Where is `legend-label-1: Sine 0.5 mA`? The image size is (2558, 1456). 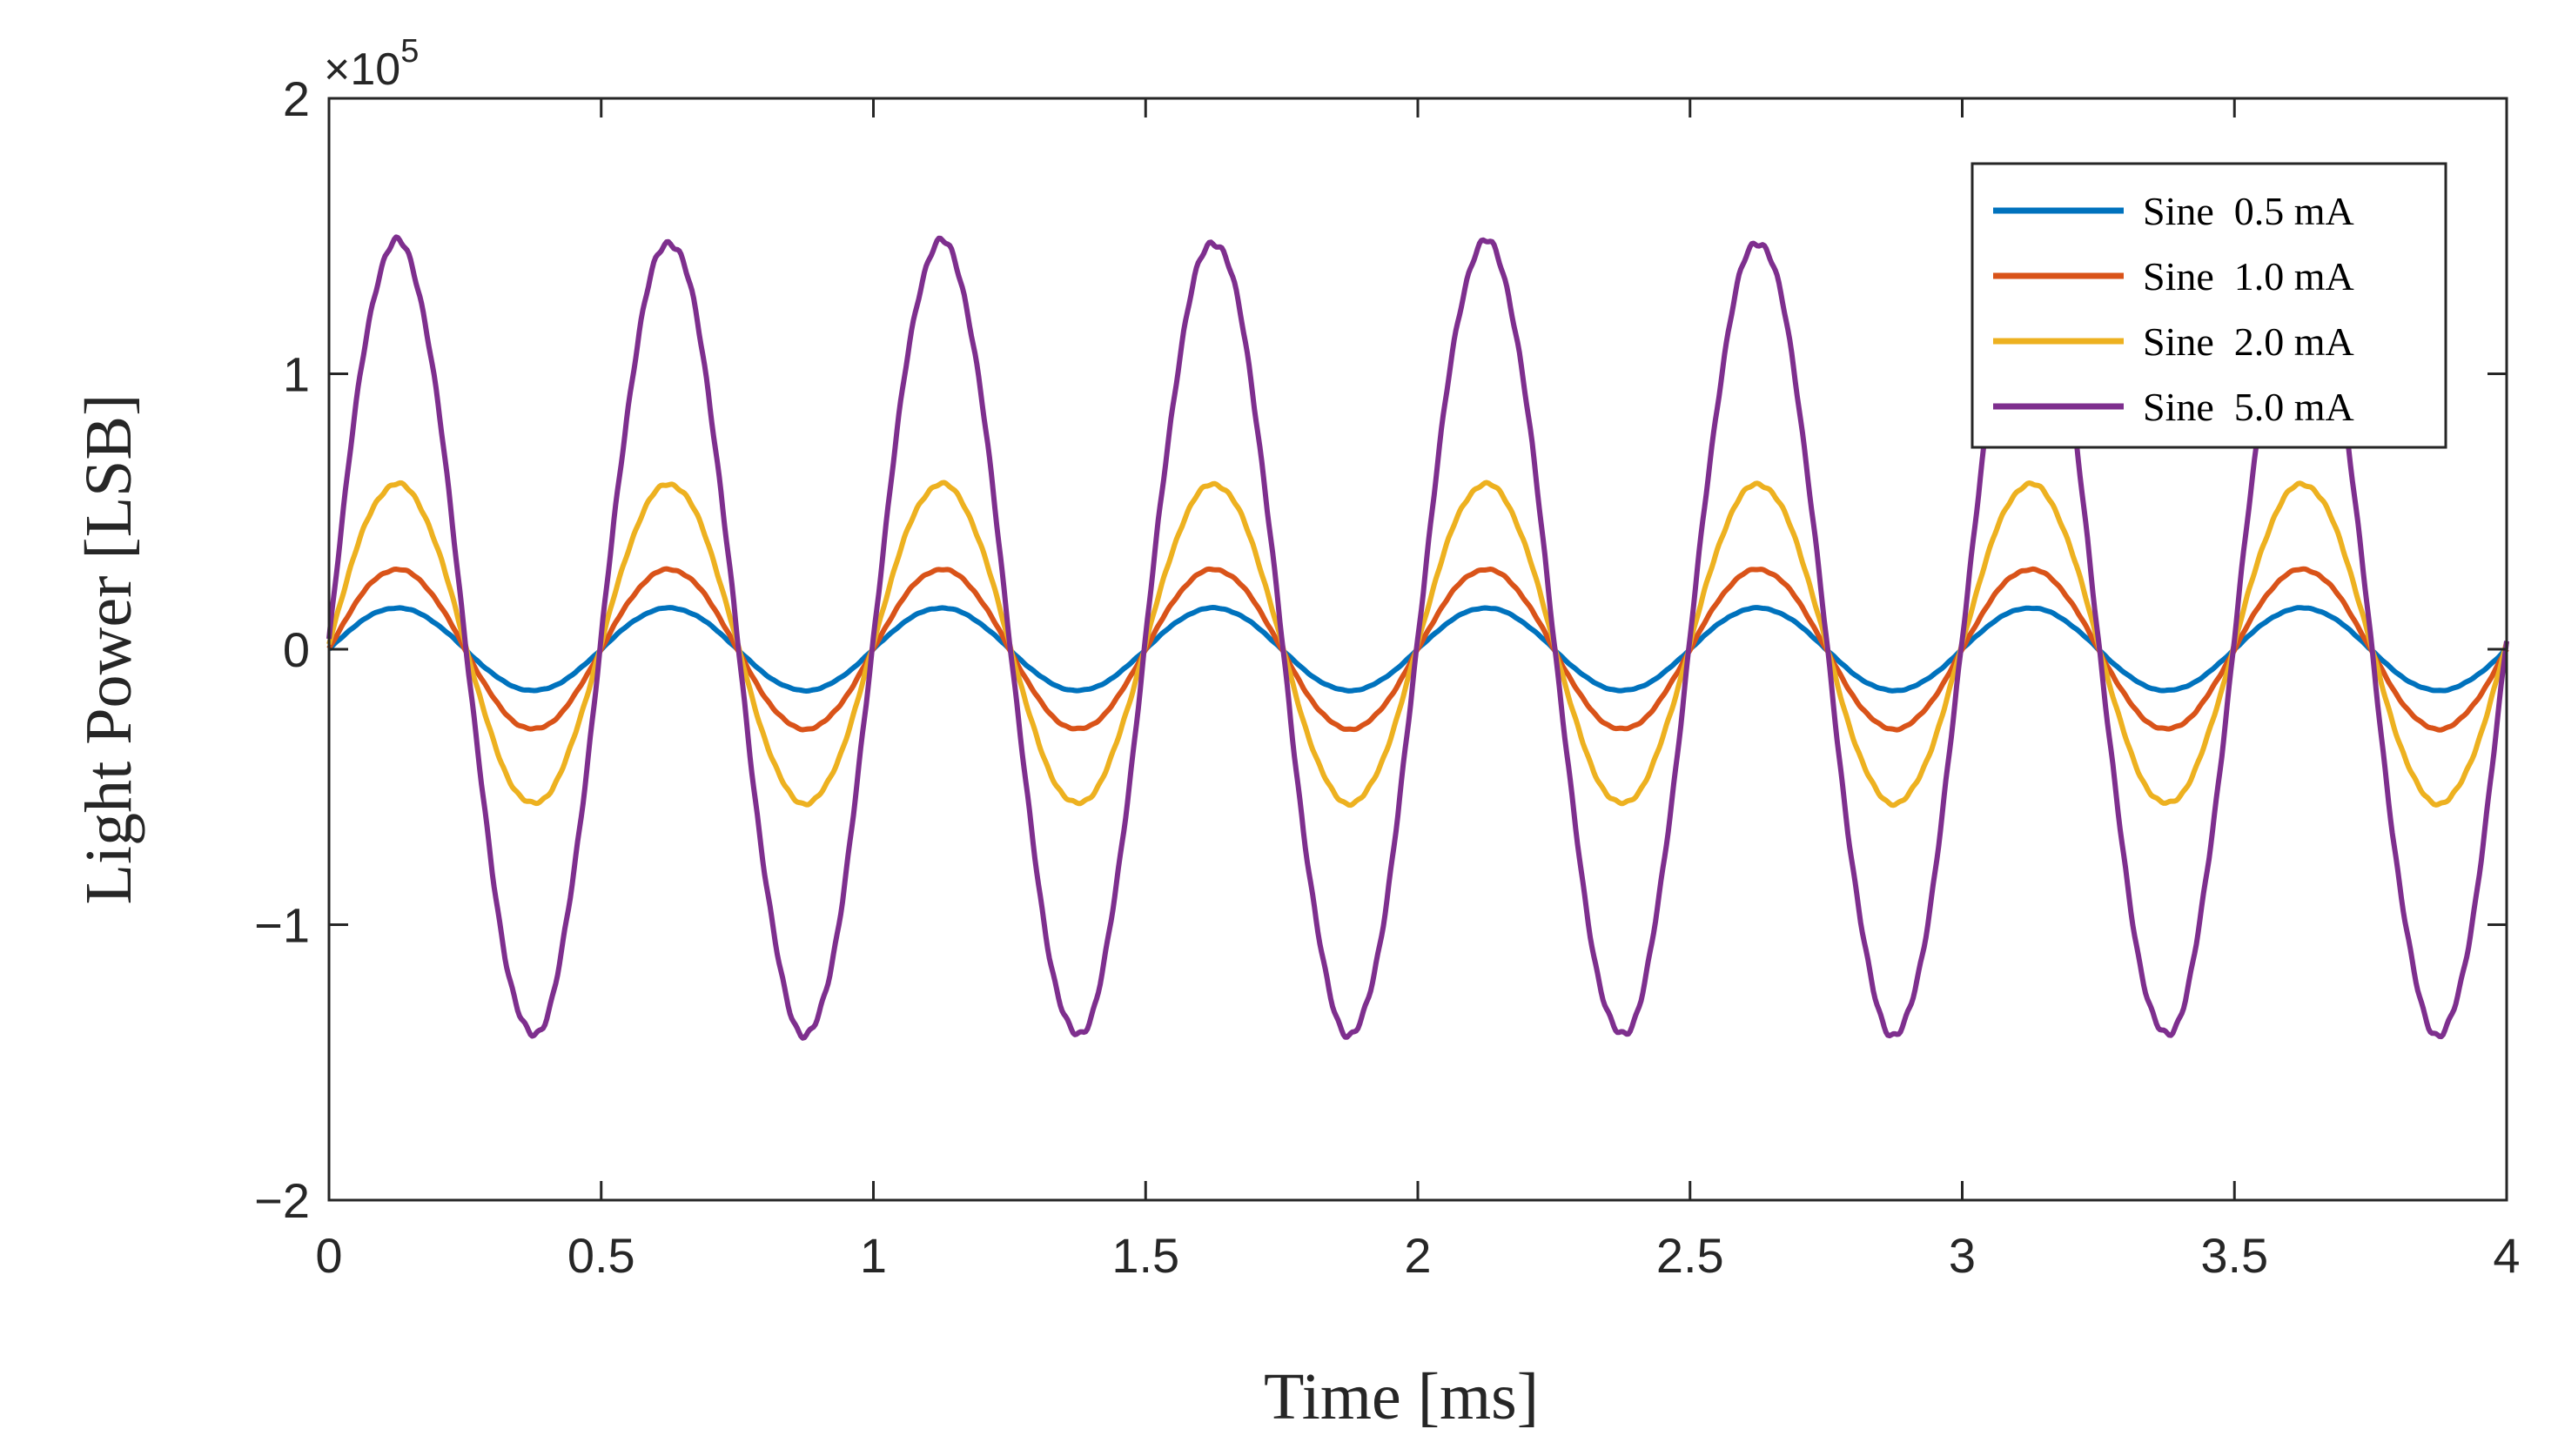 legend-label-1: Sine 0.5 mA is located at coordinates (2249, 211).